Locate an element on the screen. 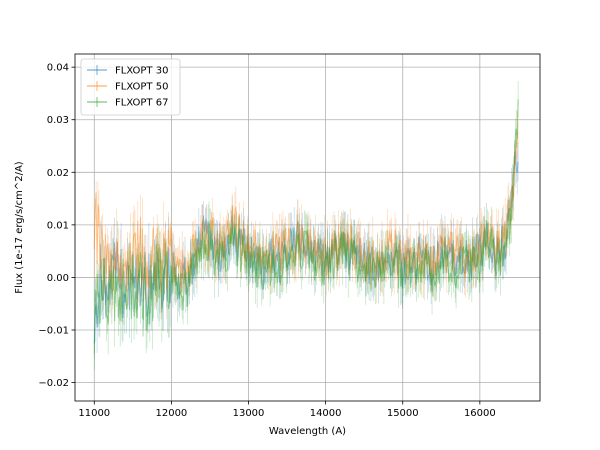  x-axis-label: Wavelength (A) is located at coordinates (307, 431).